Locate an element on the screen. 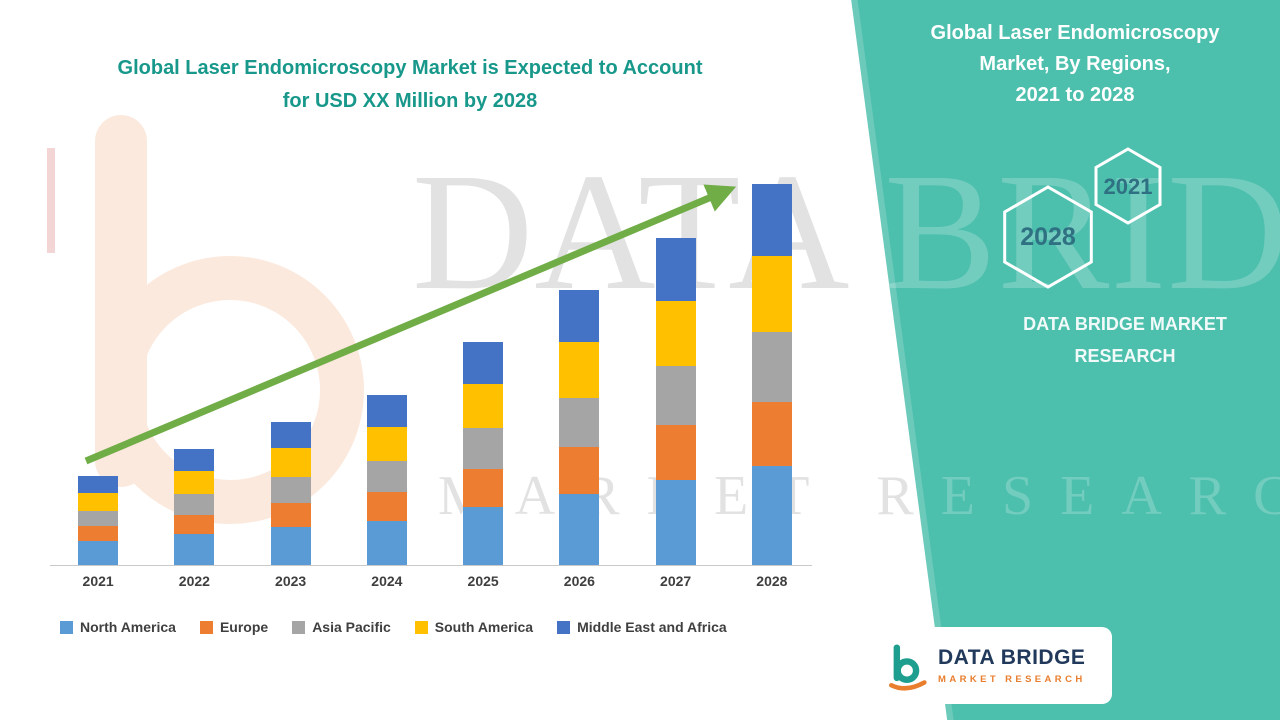 The image size is (1280, 720). panel-title-line3: 2021 to 2028 is located at coordinates (1075, 95).